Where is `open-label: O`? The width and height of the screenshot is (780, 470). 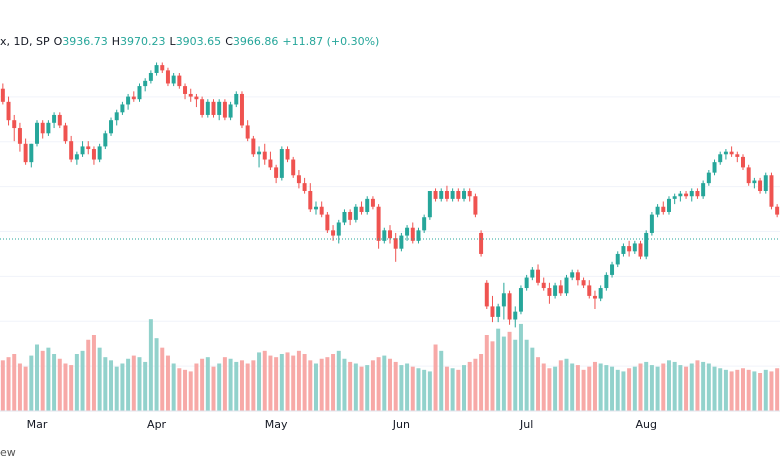
open-label: O is located at coordinates (58, 41).